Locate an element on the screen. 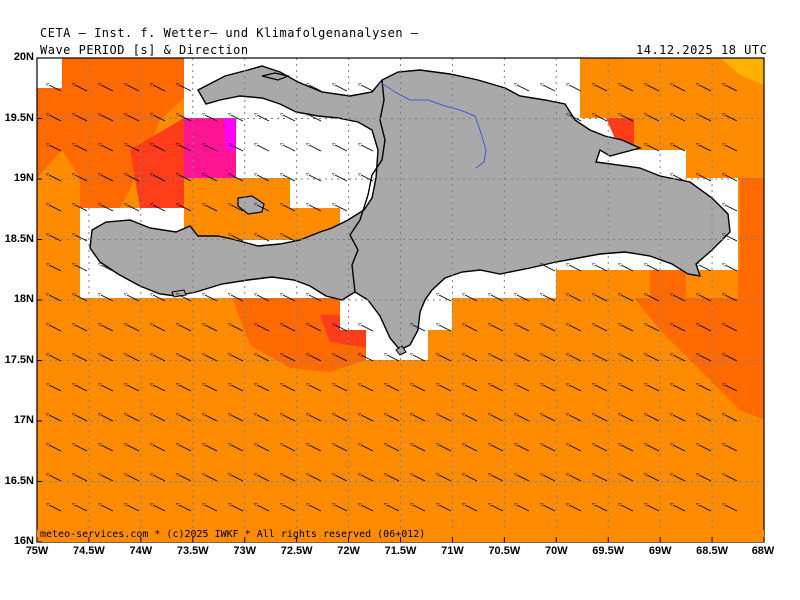  river is located at coordinates (433, 125).